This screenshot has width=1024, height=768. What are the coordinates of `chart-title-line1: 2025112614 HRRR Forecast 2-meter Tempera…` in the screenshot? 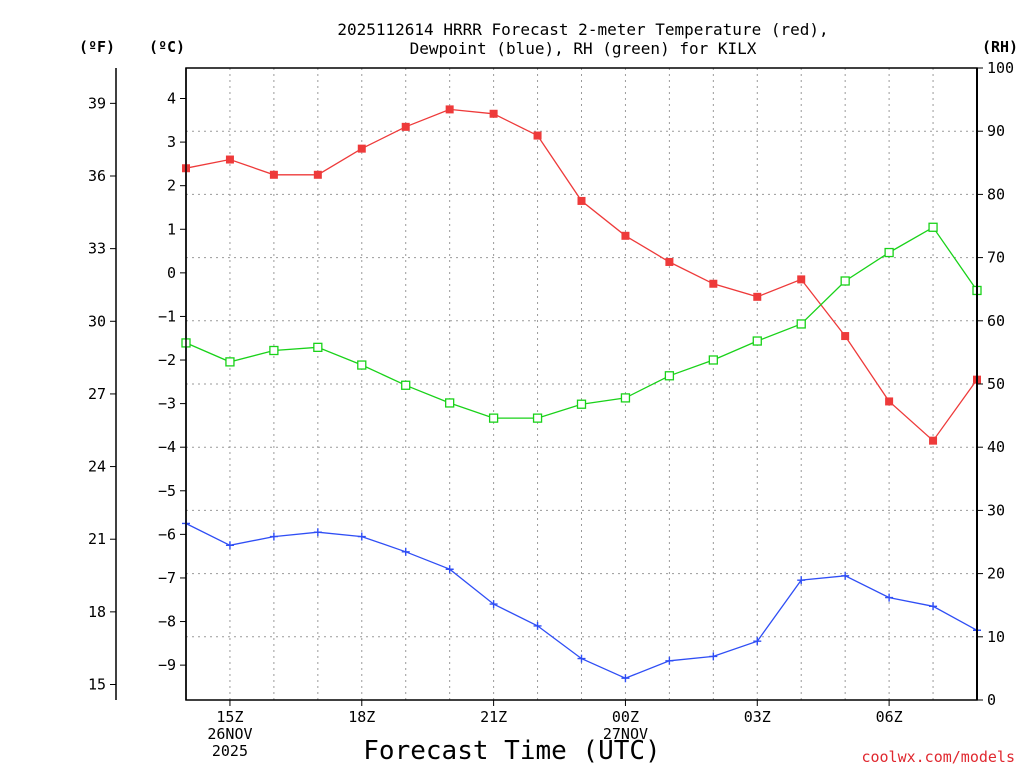 It's located at (582, 29).